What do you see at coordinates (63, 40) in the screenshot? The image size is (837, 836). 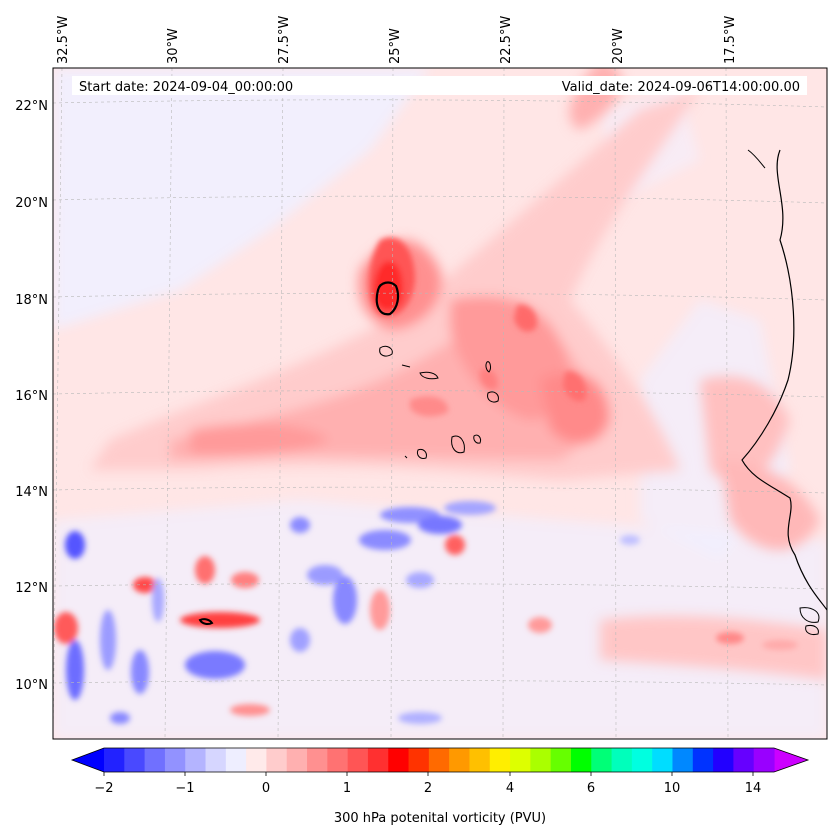 I see `lon-label: 32.5°W` at bounding box center [63, 40].